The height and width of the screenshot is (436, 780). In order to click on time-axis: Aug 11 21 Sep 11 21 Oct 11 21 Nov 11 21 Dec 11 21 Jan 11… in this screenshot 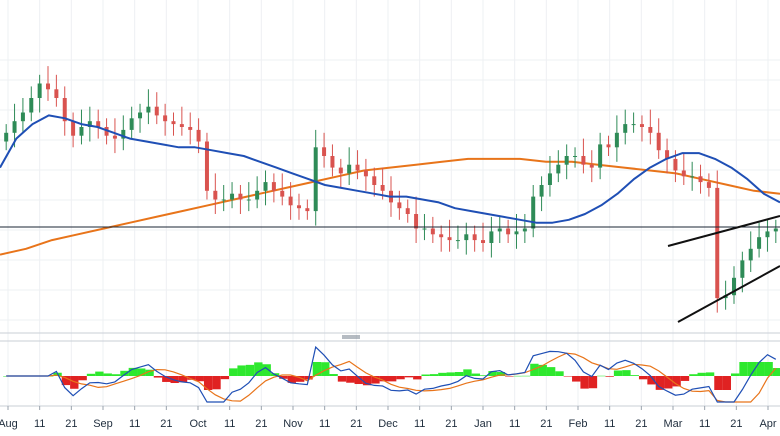, I will do `click(388, 418)`.